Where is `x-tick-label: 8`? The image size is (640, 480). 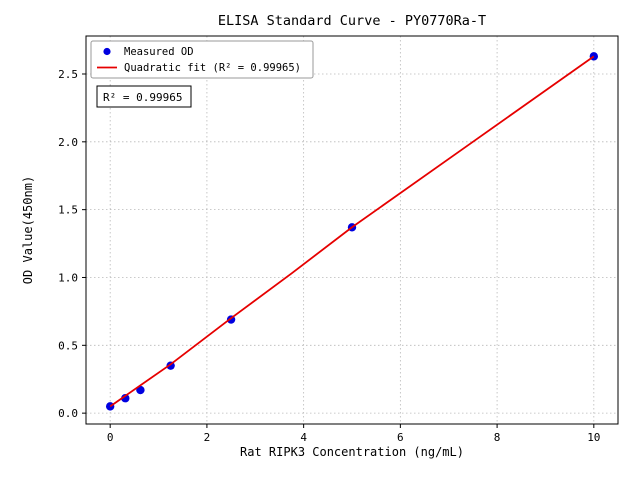 x-tick-label: 8 is located at coordinates (497, 437).